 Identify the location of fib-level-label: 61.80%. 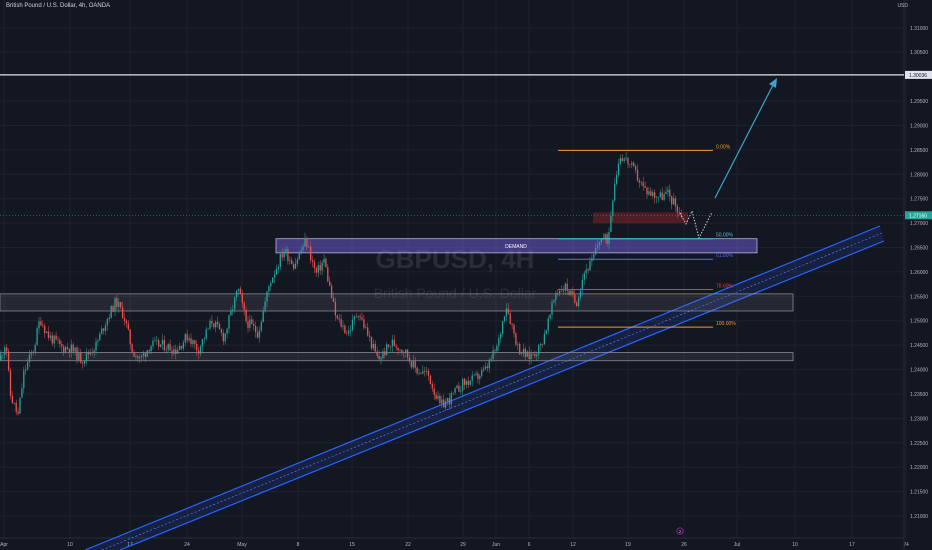
(725, 256).